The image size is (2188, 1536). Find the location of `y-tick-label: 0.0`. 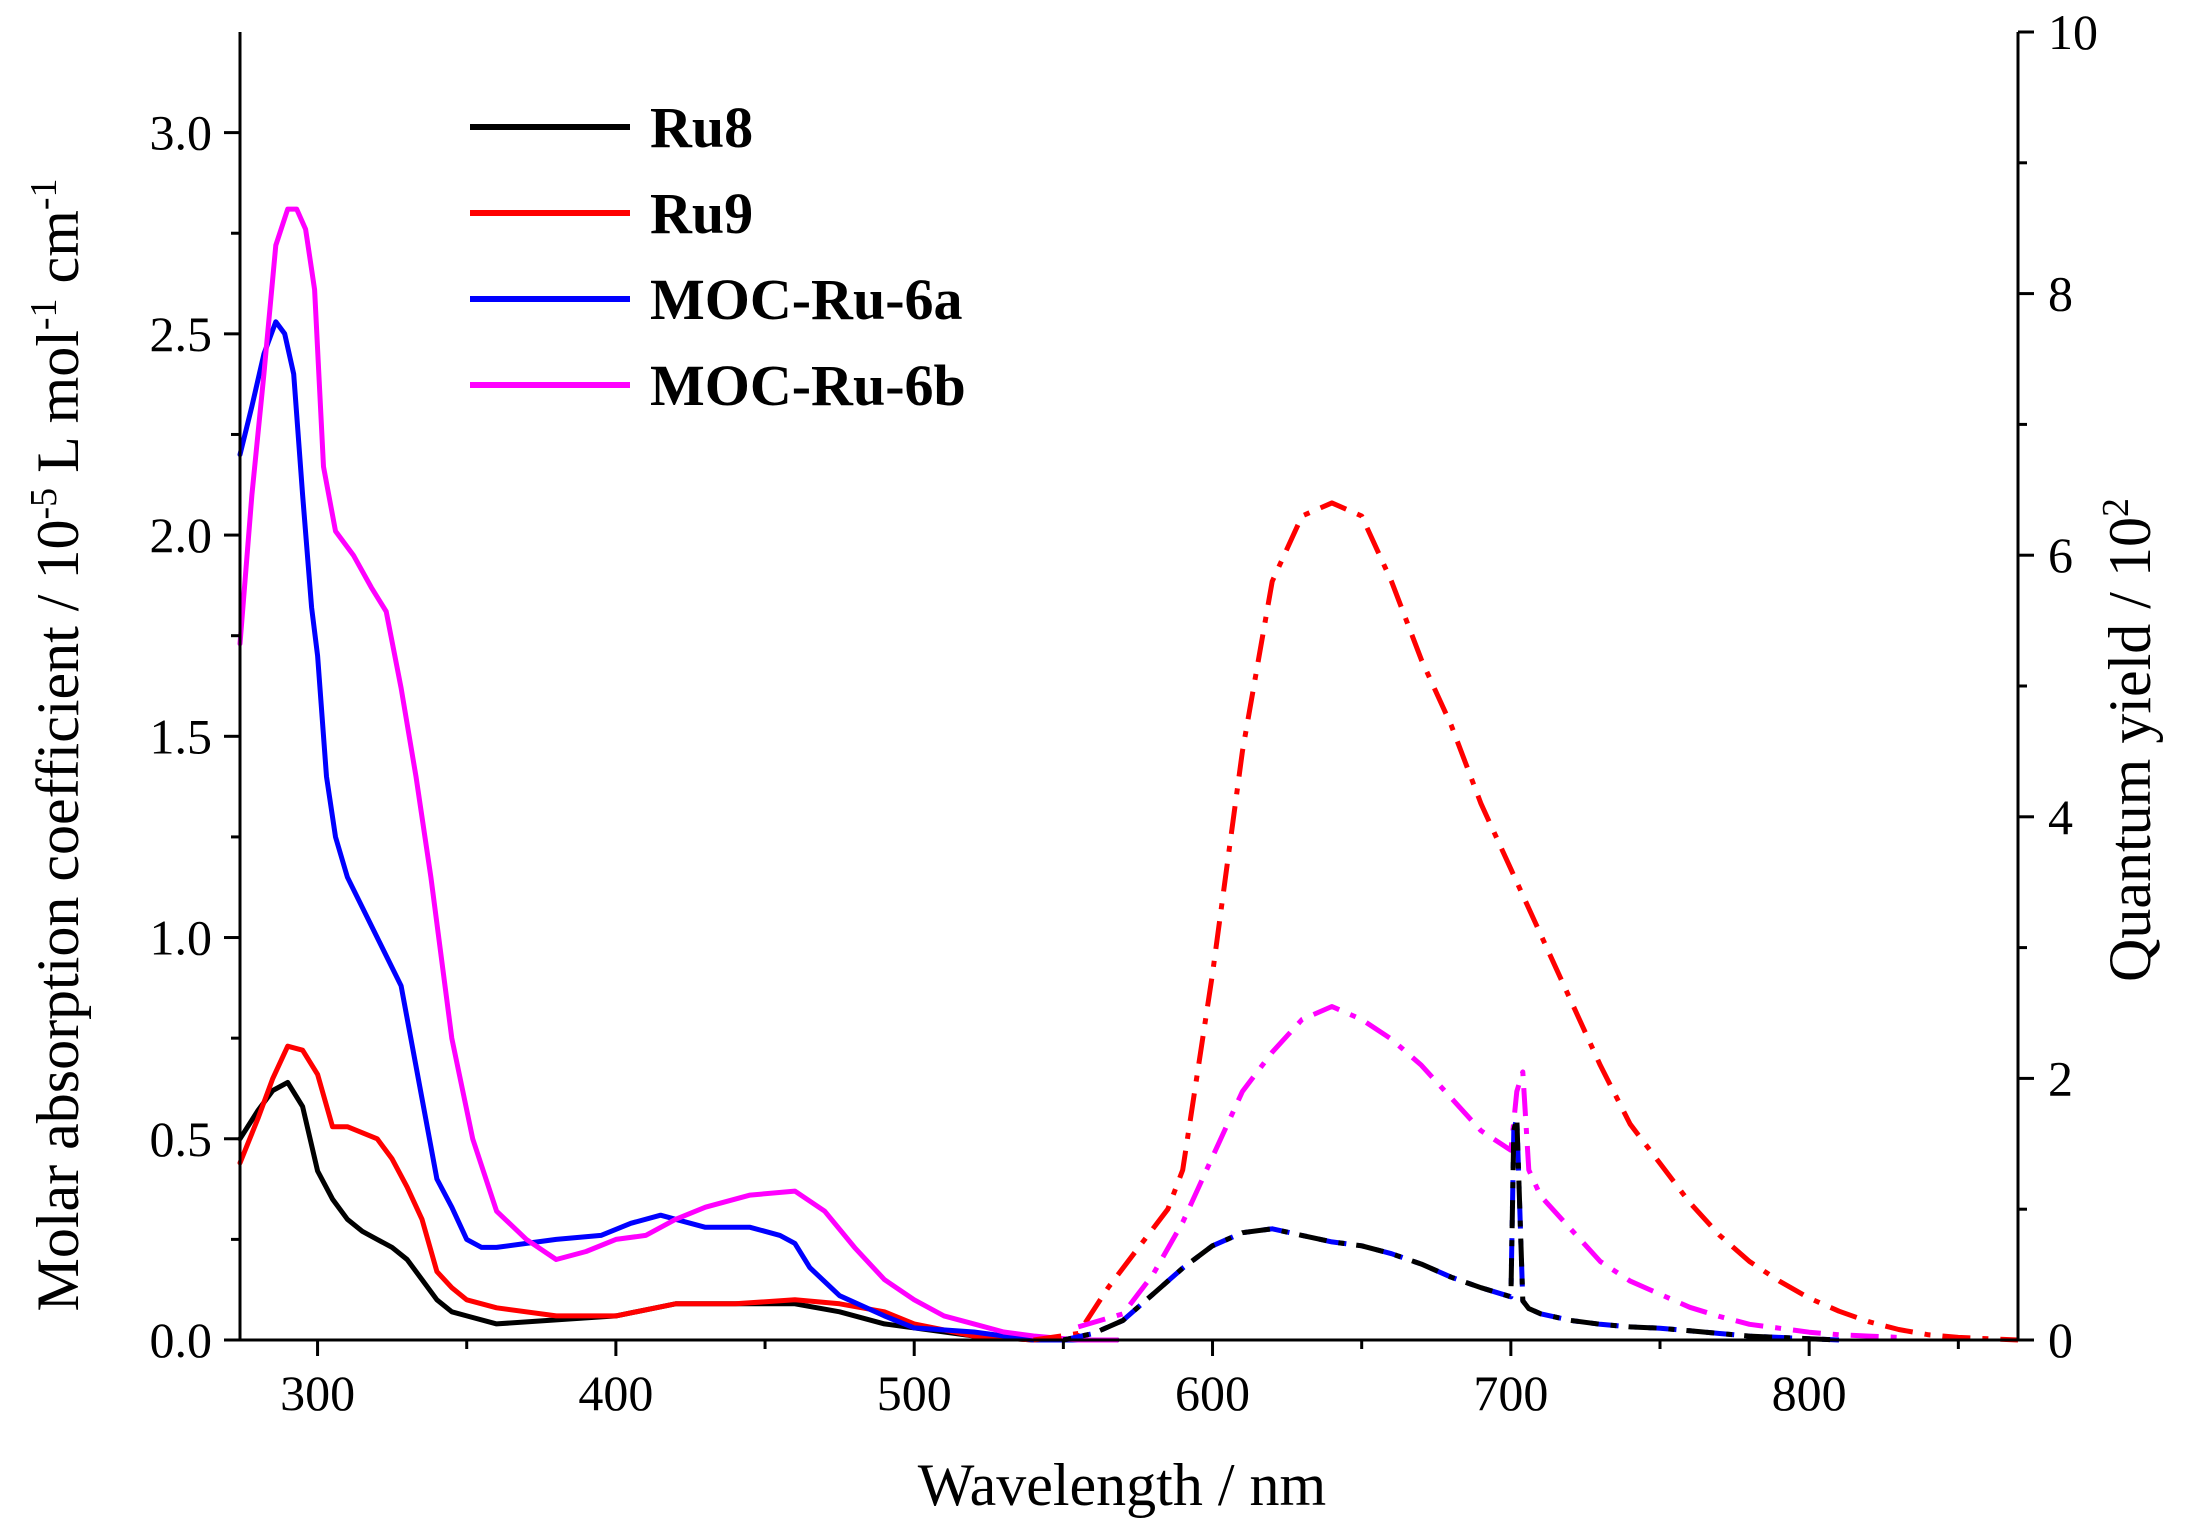

y-tick-label: 0.0 is located at coordinates (181, 1340).